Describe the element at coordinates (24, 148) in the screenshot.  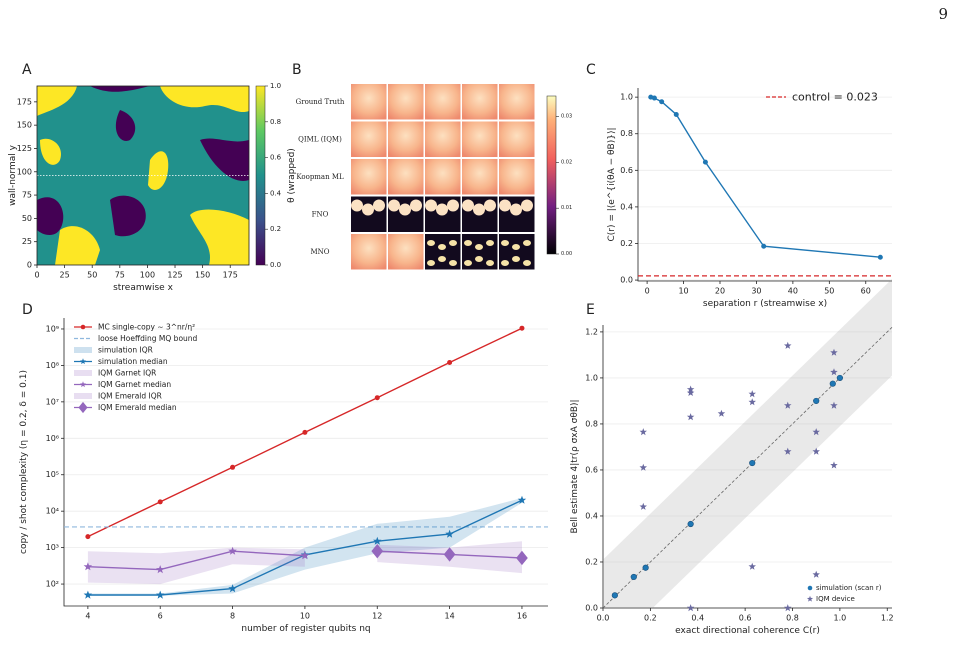
I see `y-tick-label: 125` at that location.